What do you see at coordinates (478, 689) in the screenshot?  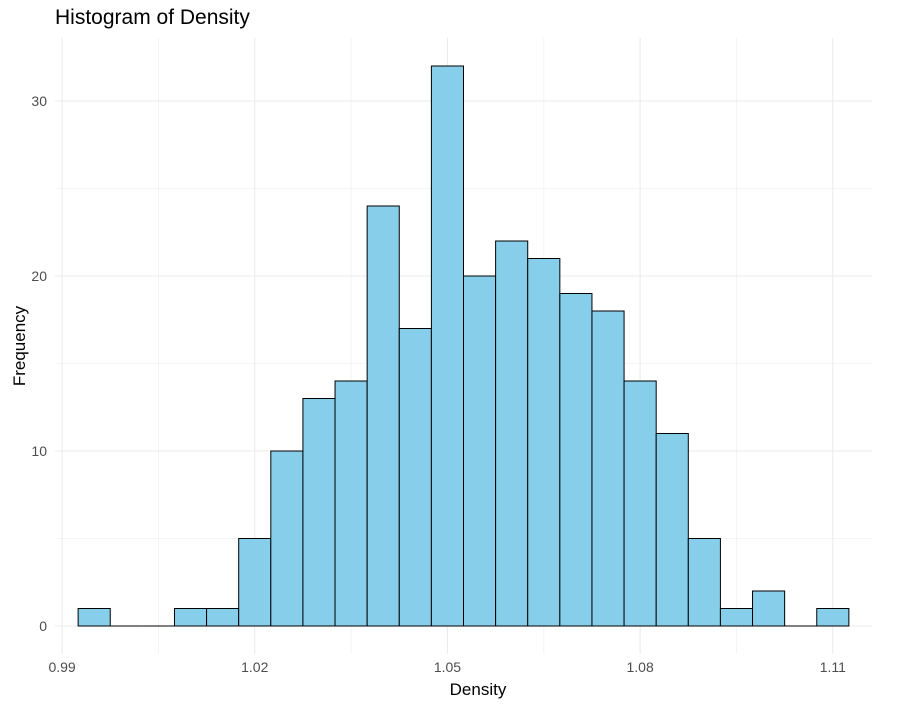 I see `x-axis-title: Density` at bounding box center [478, 689].